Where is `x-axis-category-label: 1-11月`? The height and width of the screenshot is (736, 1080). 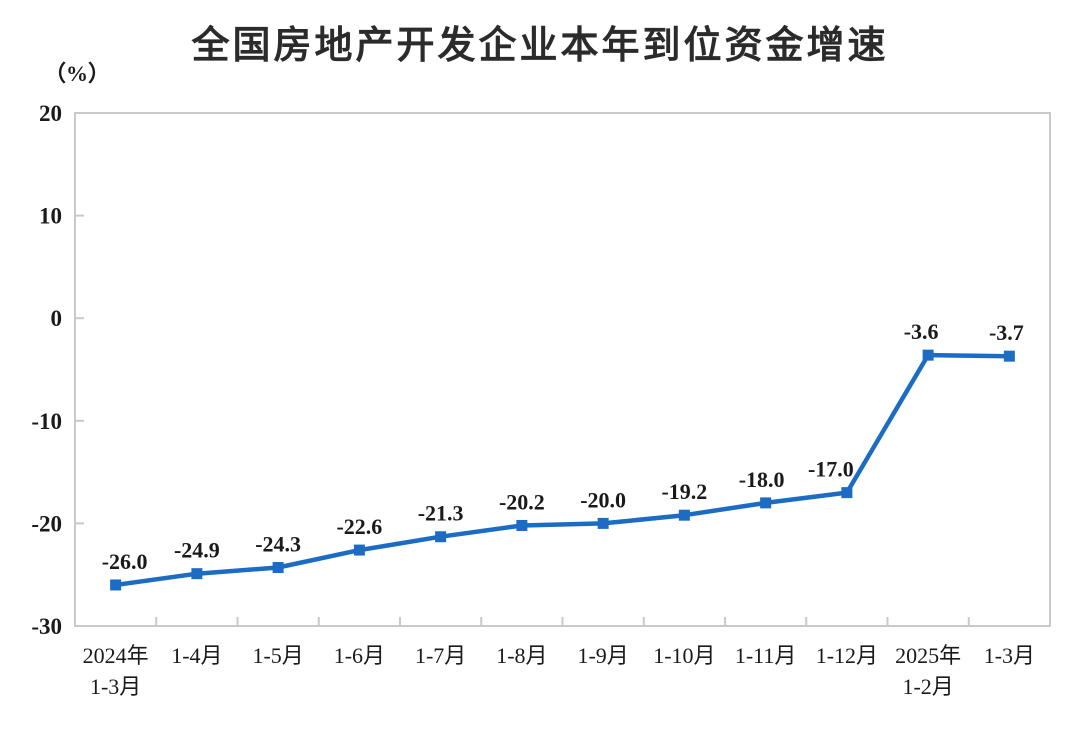 x-axis-category-label: 1-11月 is located at coordinates (766, 655).